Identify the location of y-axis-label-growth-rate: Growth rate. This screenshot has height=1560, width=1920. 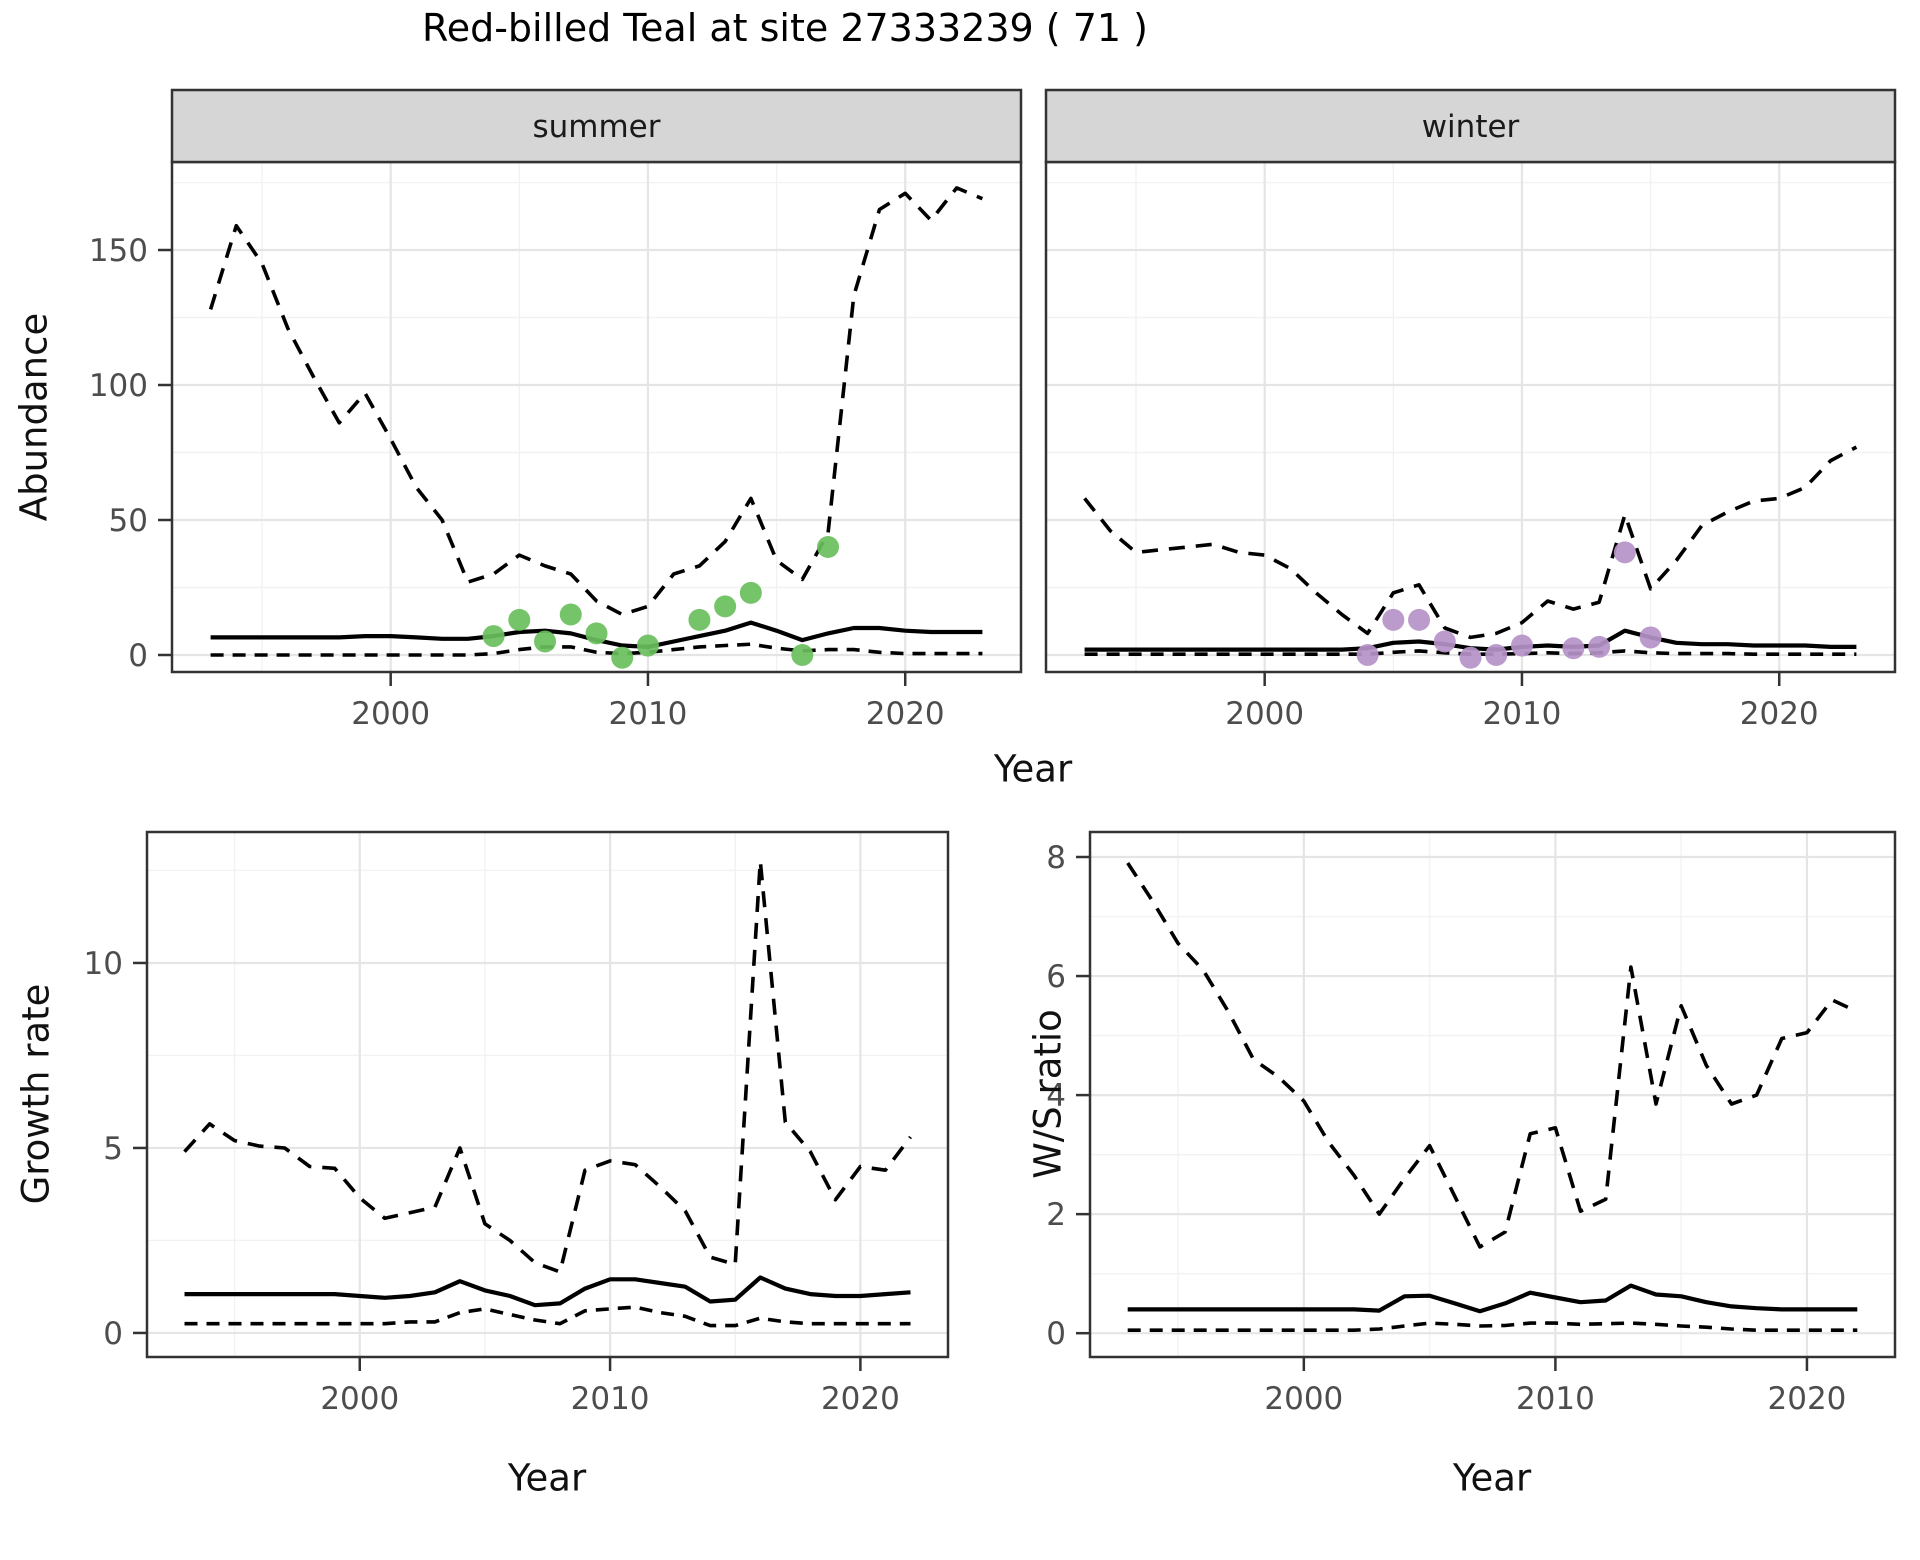
(36, 1094).